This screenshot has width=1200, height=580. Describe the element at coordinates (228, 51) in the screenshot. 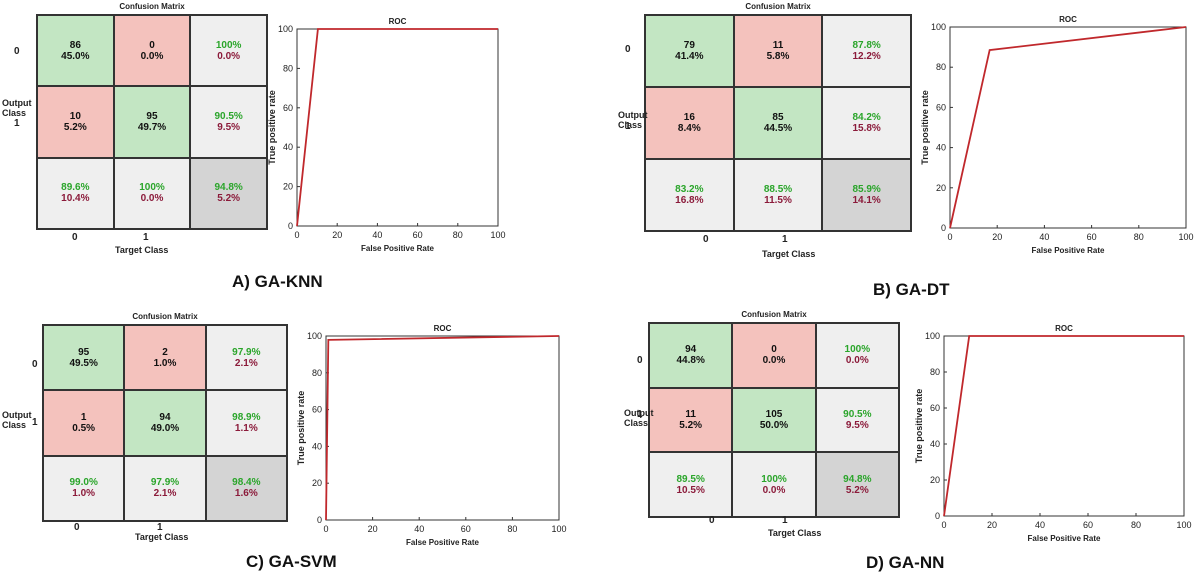

I see `matrix-cell: 100% 0.0%` at that location.